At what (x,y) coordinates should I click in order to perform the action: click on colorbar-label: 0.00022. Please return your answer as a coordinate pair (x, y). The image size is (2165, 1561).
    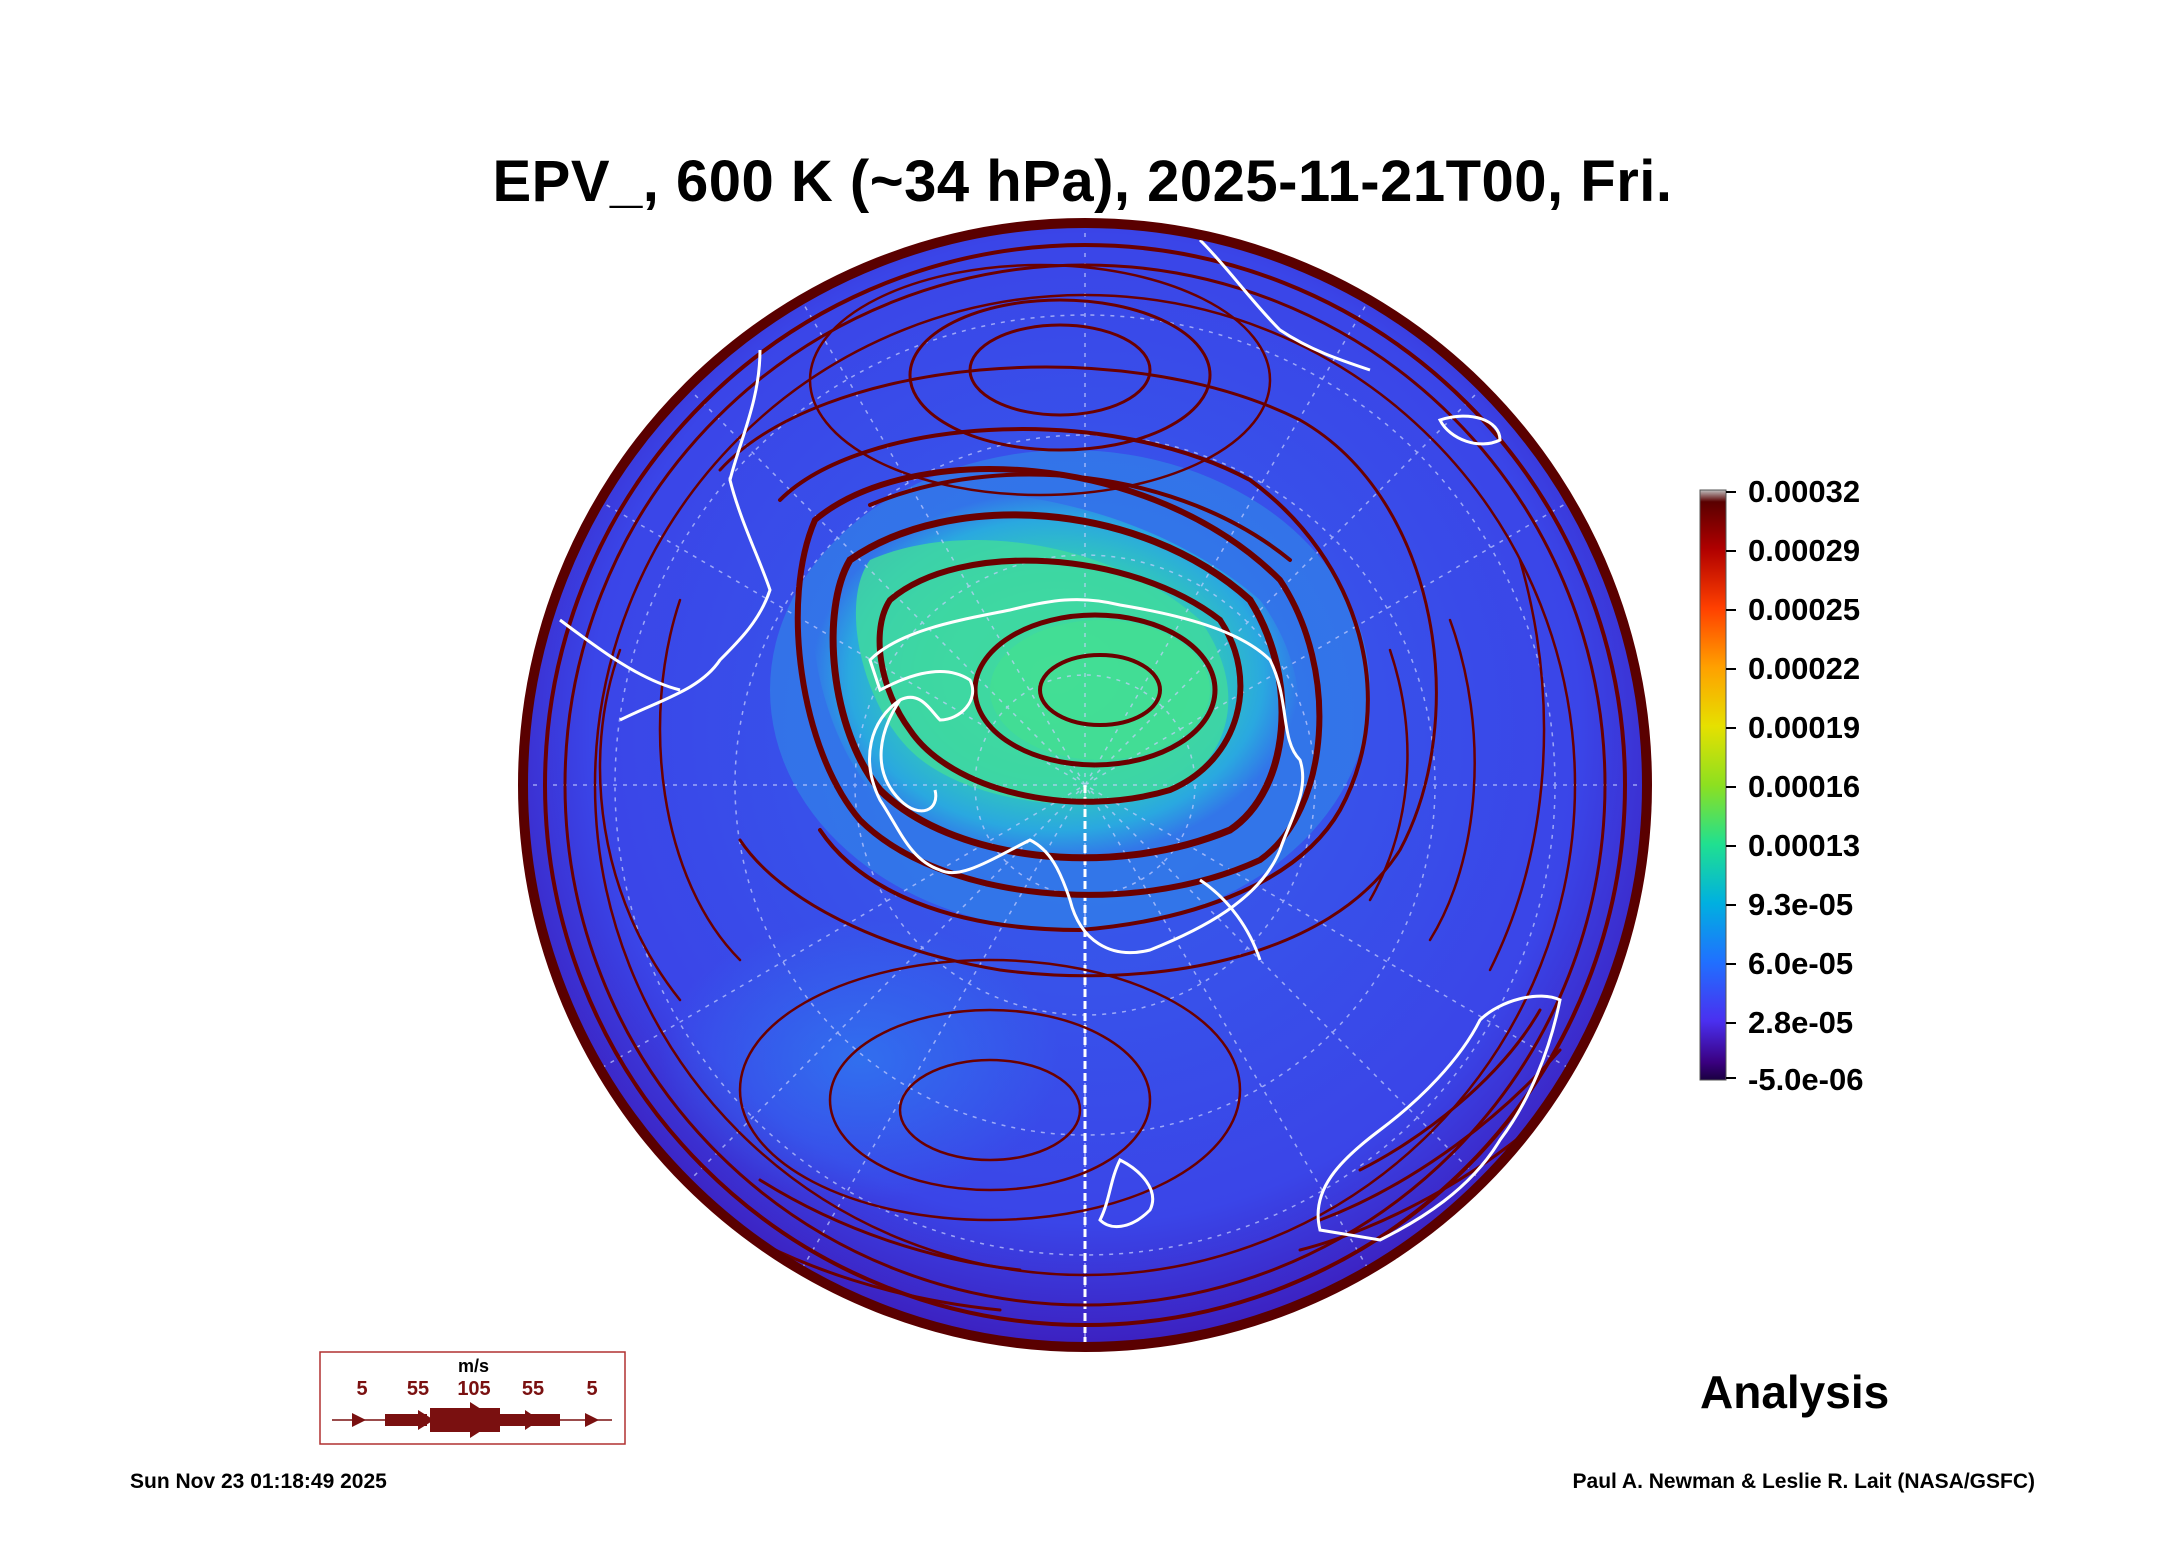
    Looking at the image, I should click on (1804, 668).